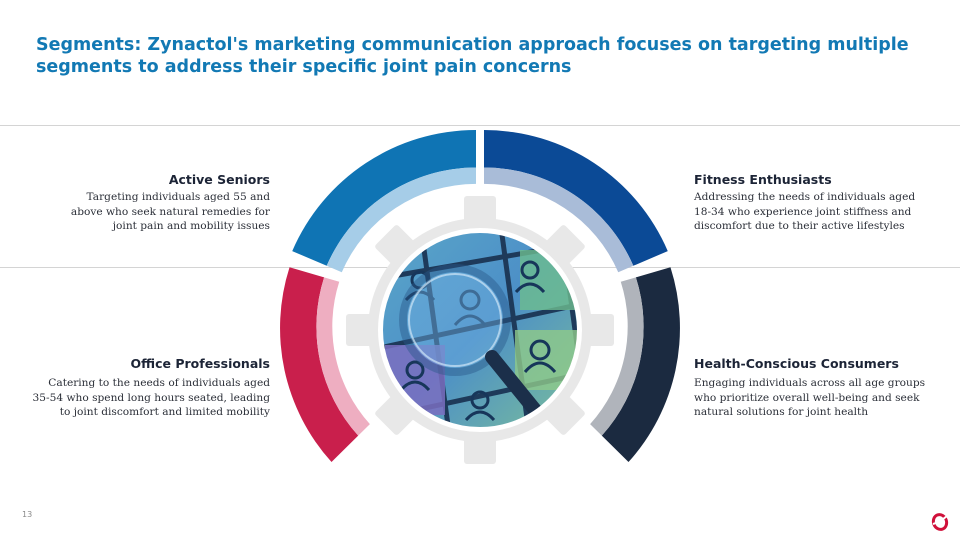  Describe the element at coordinates (343, 356) in the screenshot. I see `inner-arc-office-professionals` at that location.